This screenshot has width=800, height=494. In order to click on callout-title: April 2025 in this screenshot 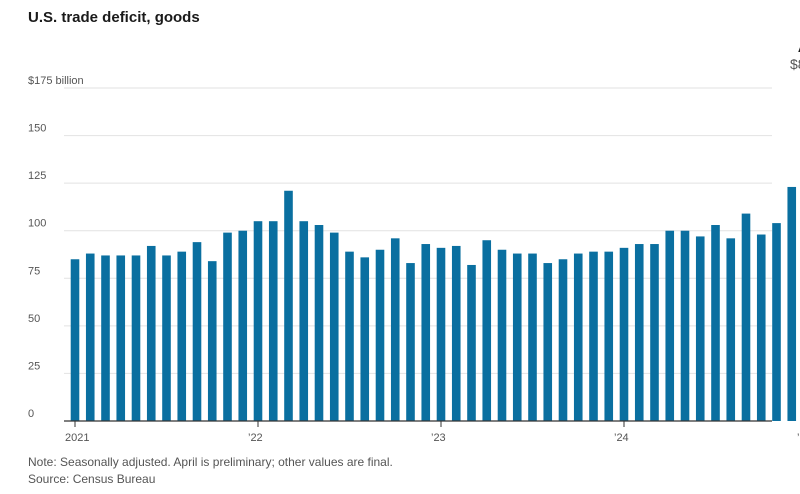, I will do `click(799, 47)`.